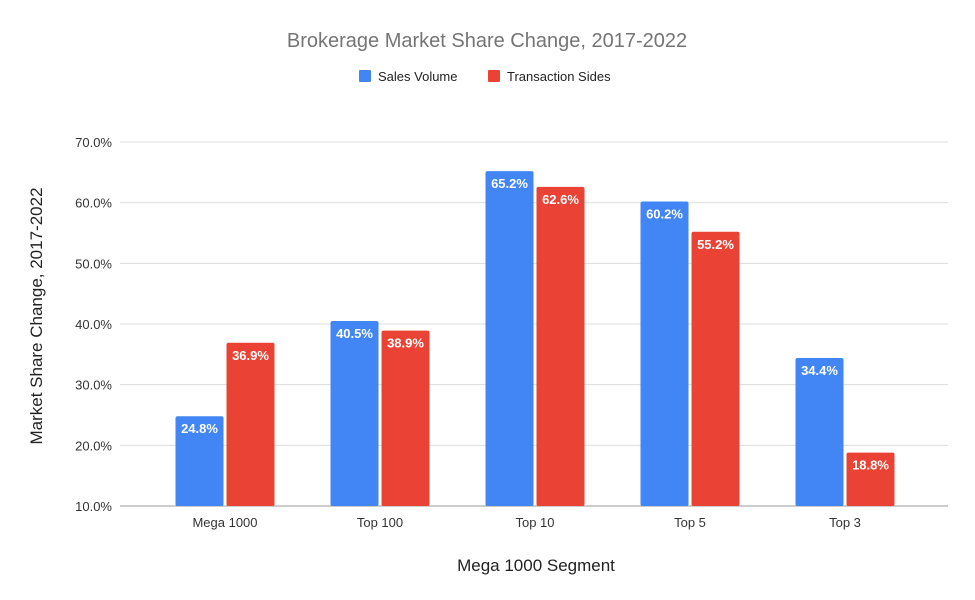 This screenshot has width=975, height=600. What do you see at coordinates (715, 244) in the screenshot?
I see `data-label: 55.2%` at bounding box center [715, 244].